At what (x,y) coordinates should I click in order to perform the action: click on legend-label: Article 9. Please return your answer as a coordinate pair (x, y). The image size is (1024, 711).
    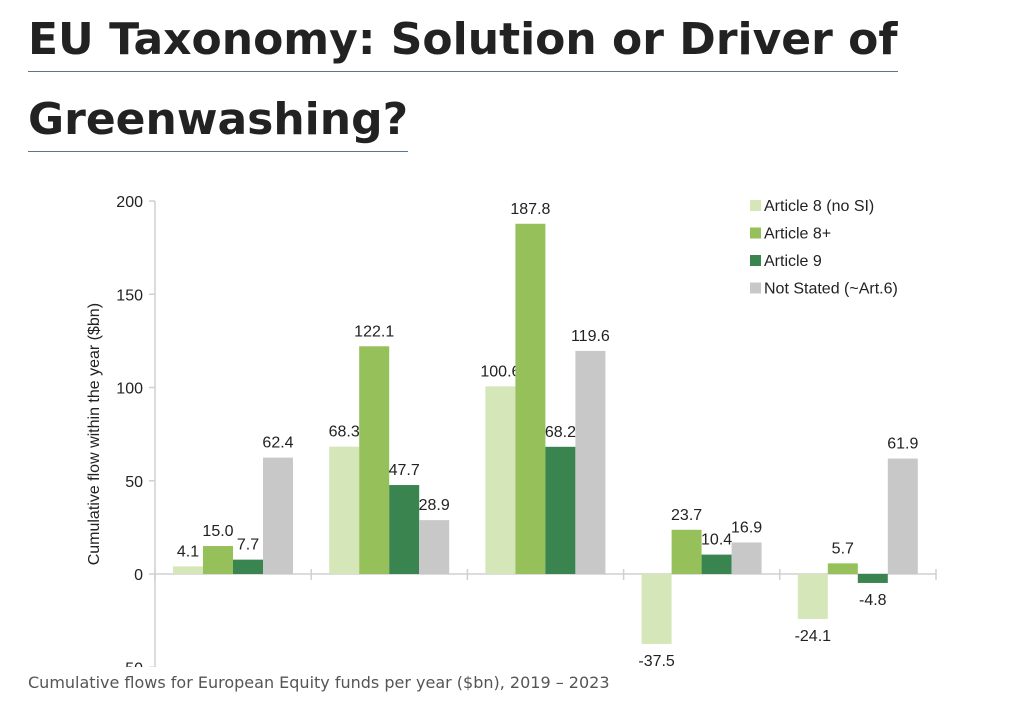
    Looking at the image, I should click on (793, 261).